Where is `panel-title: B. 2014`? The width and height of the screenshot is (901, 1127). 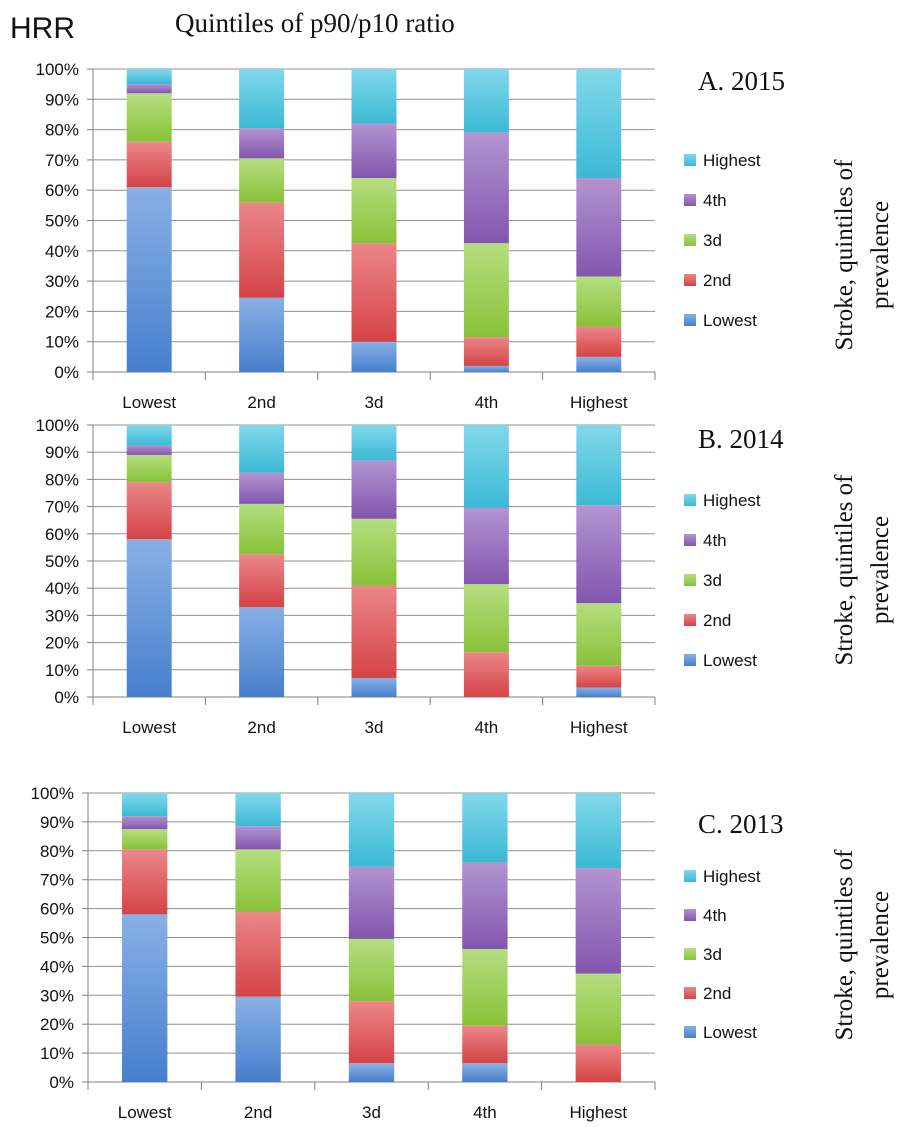 panel-title: B. 2014 is located at coordinates (741, 439).